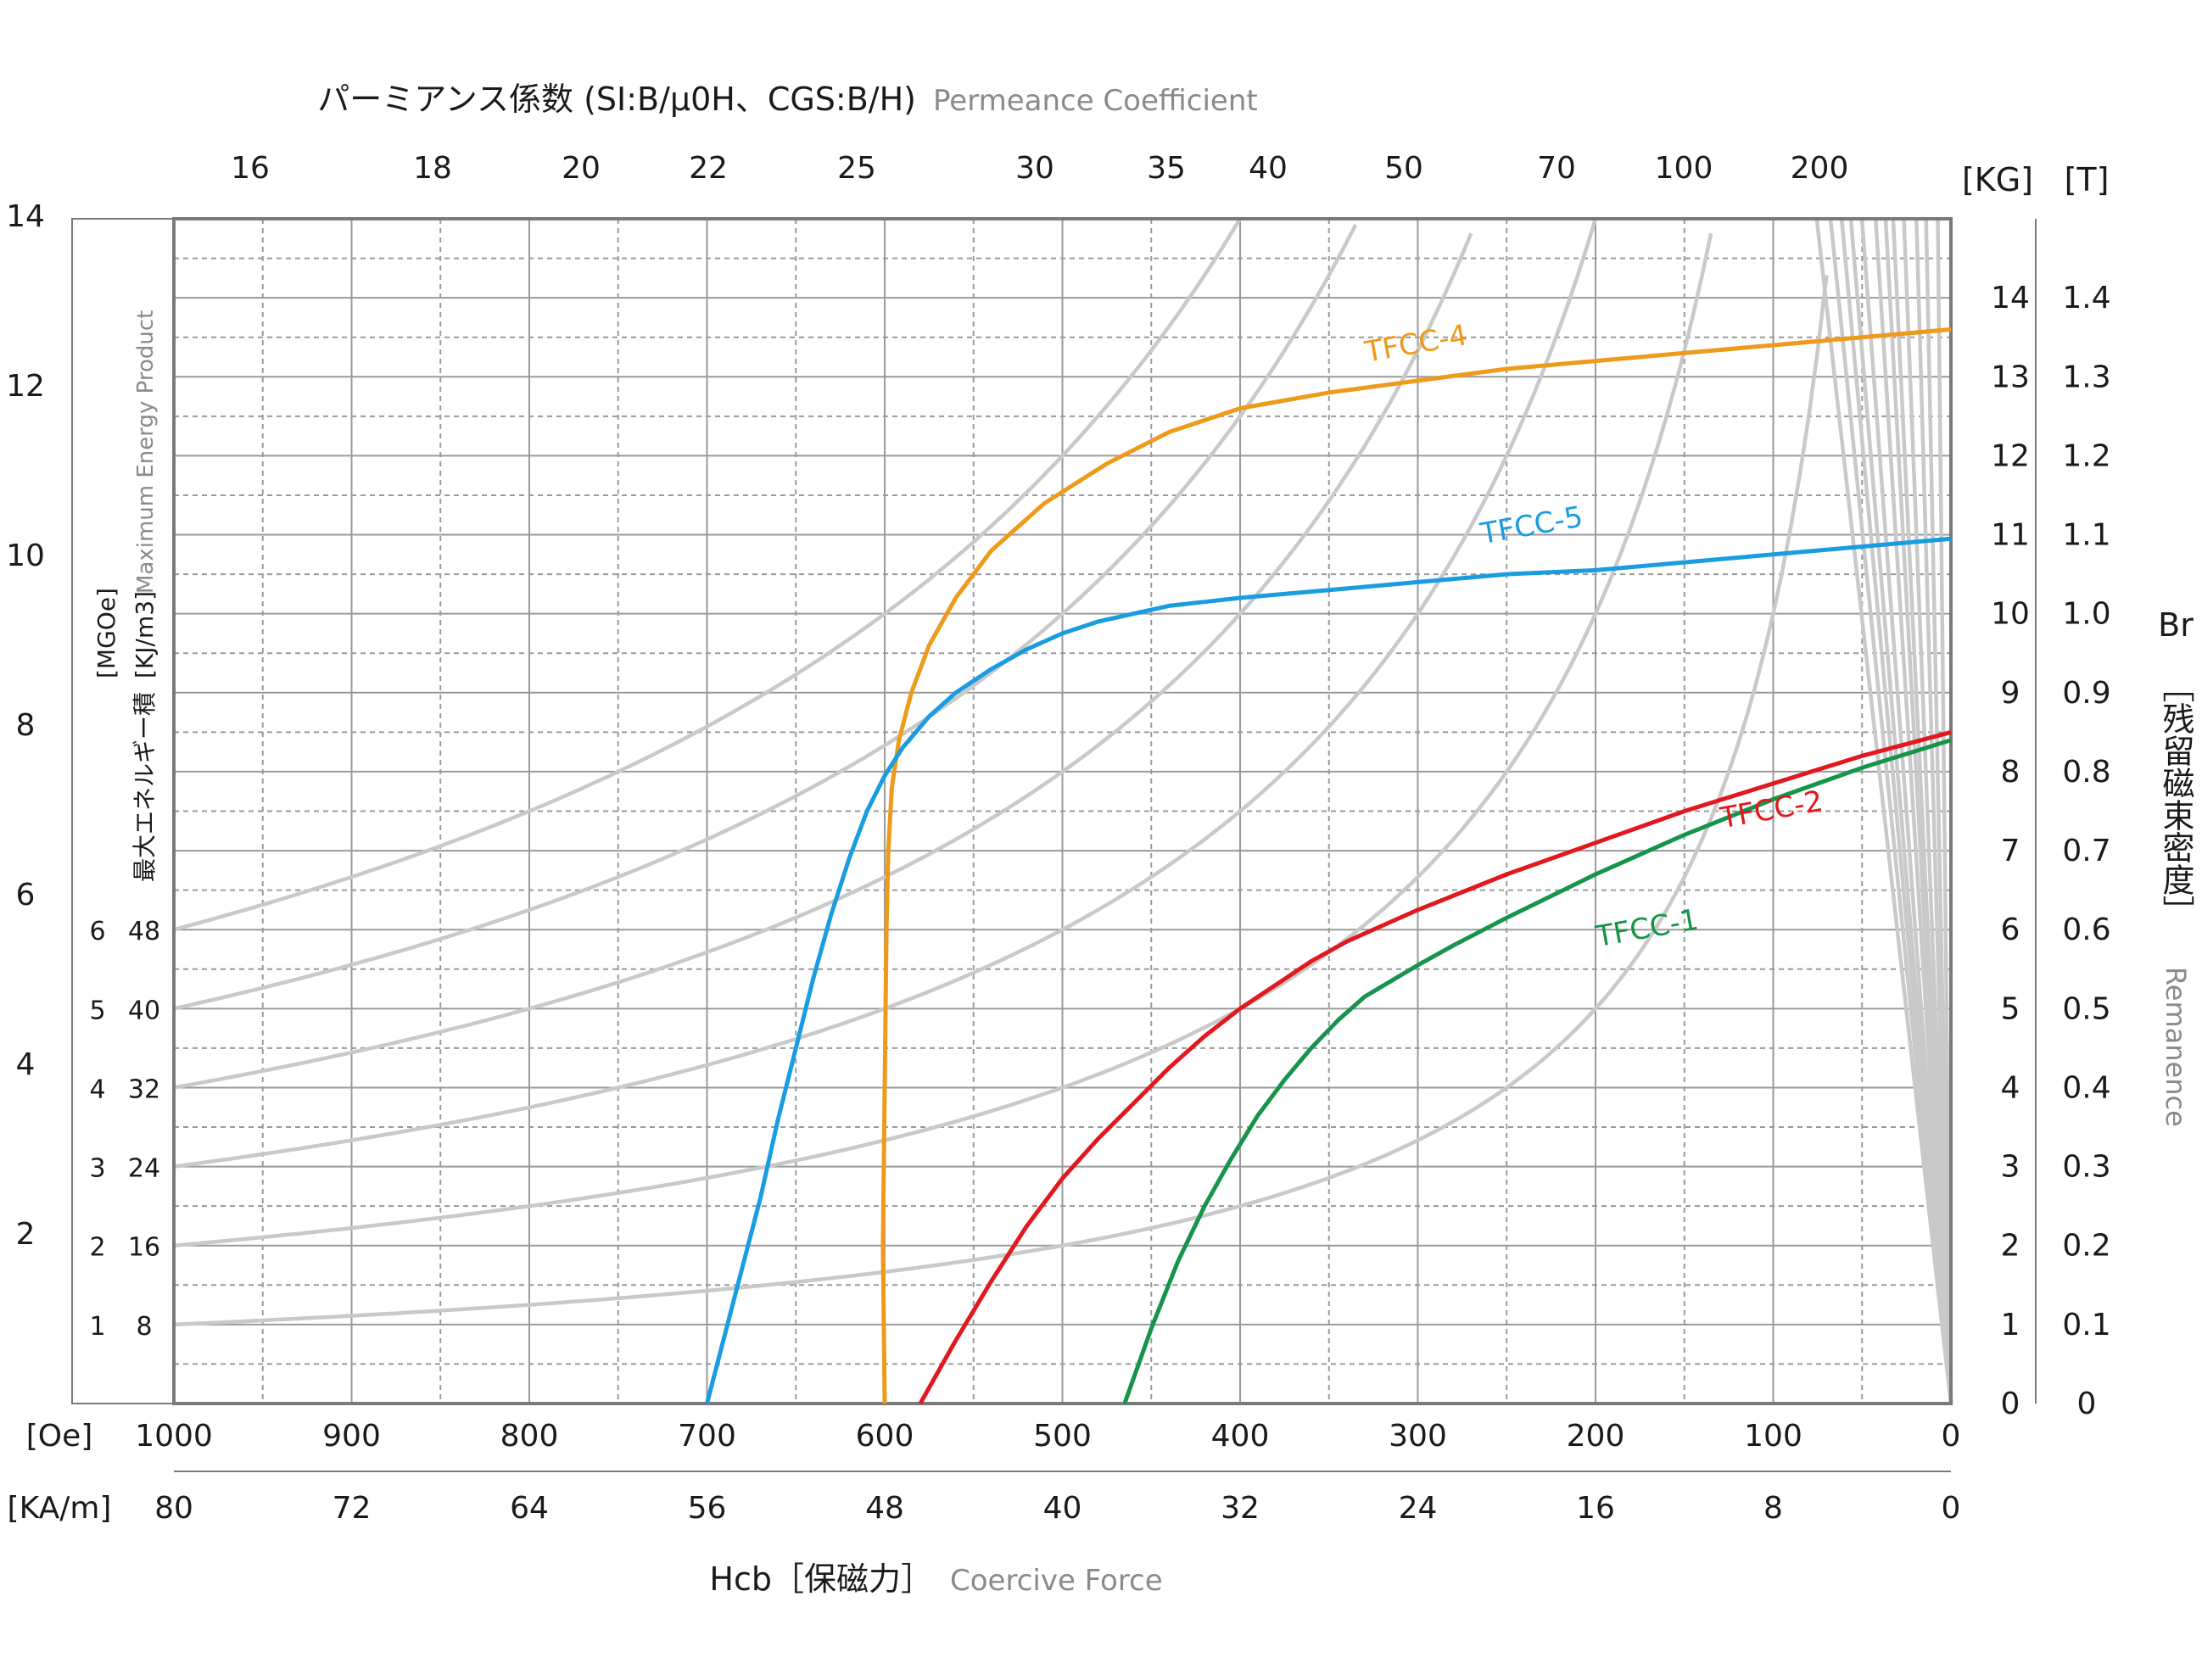 Image resolution: width=2202 pixels, height=1680 pixels. Describe the element at coordinates (2011, 693) in the screenshot. I see `kg-tick-label: 9` at that location.